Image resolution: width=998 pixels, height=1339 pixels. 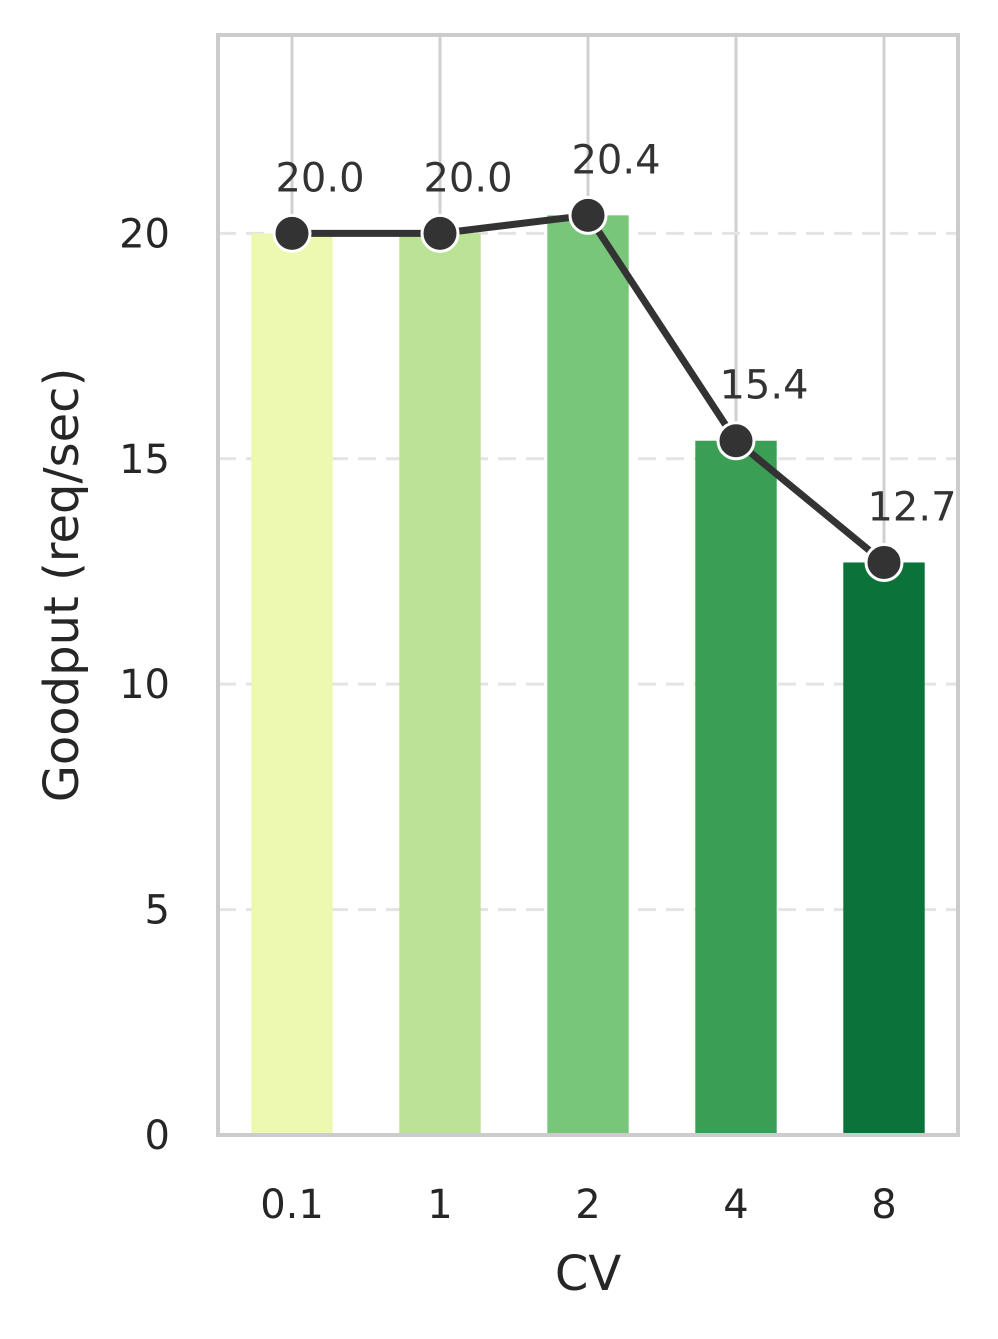 I want to click on x-tick-label-3: 4, so click(x=735, y=1205).